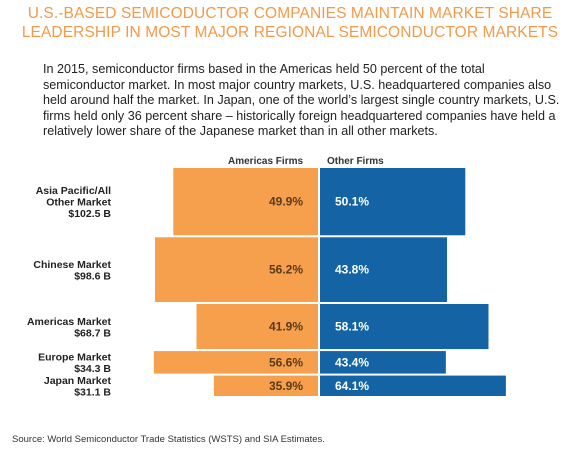  What do you see at coordinates (352, 270) in the screenshot?
I see `value-label-other-1: 43.8%` at bounding box center [352, 270].